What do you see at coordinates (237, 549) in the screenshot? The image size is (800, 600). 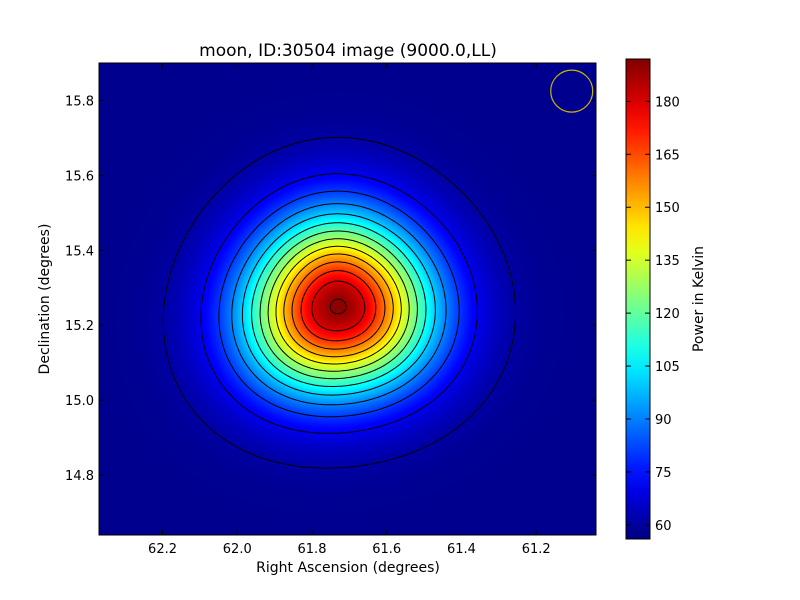 I see `x-tick-label: 62.0` at bounding box center [237, 549].